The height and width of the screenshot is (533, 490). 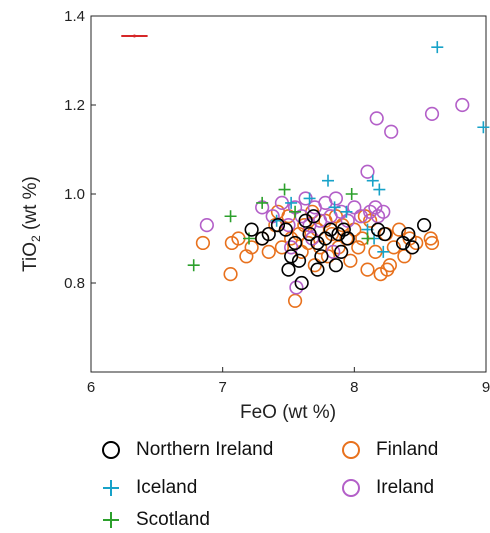 I want to click on error-bar-point, so click(x=134, y=36).